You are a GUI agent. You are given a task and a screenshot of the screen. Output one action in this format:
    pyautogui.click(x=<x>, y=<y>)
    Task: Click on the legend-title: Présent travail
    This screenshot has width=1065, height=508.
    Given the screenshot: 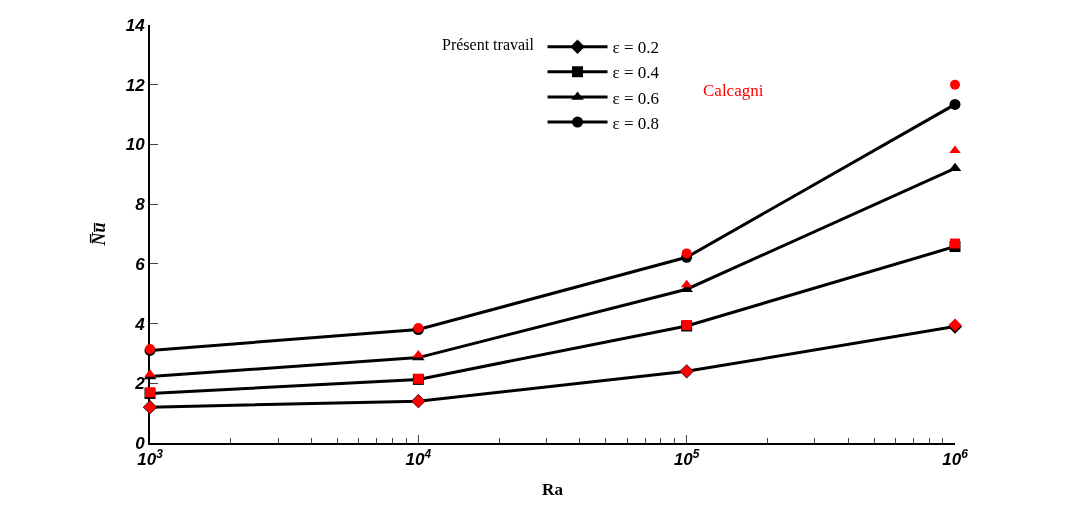 What is the action you would take?
    pyautogui.click(x=488, y=44)
    